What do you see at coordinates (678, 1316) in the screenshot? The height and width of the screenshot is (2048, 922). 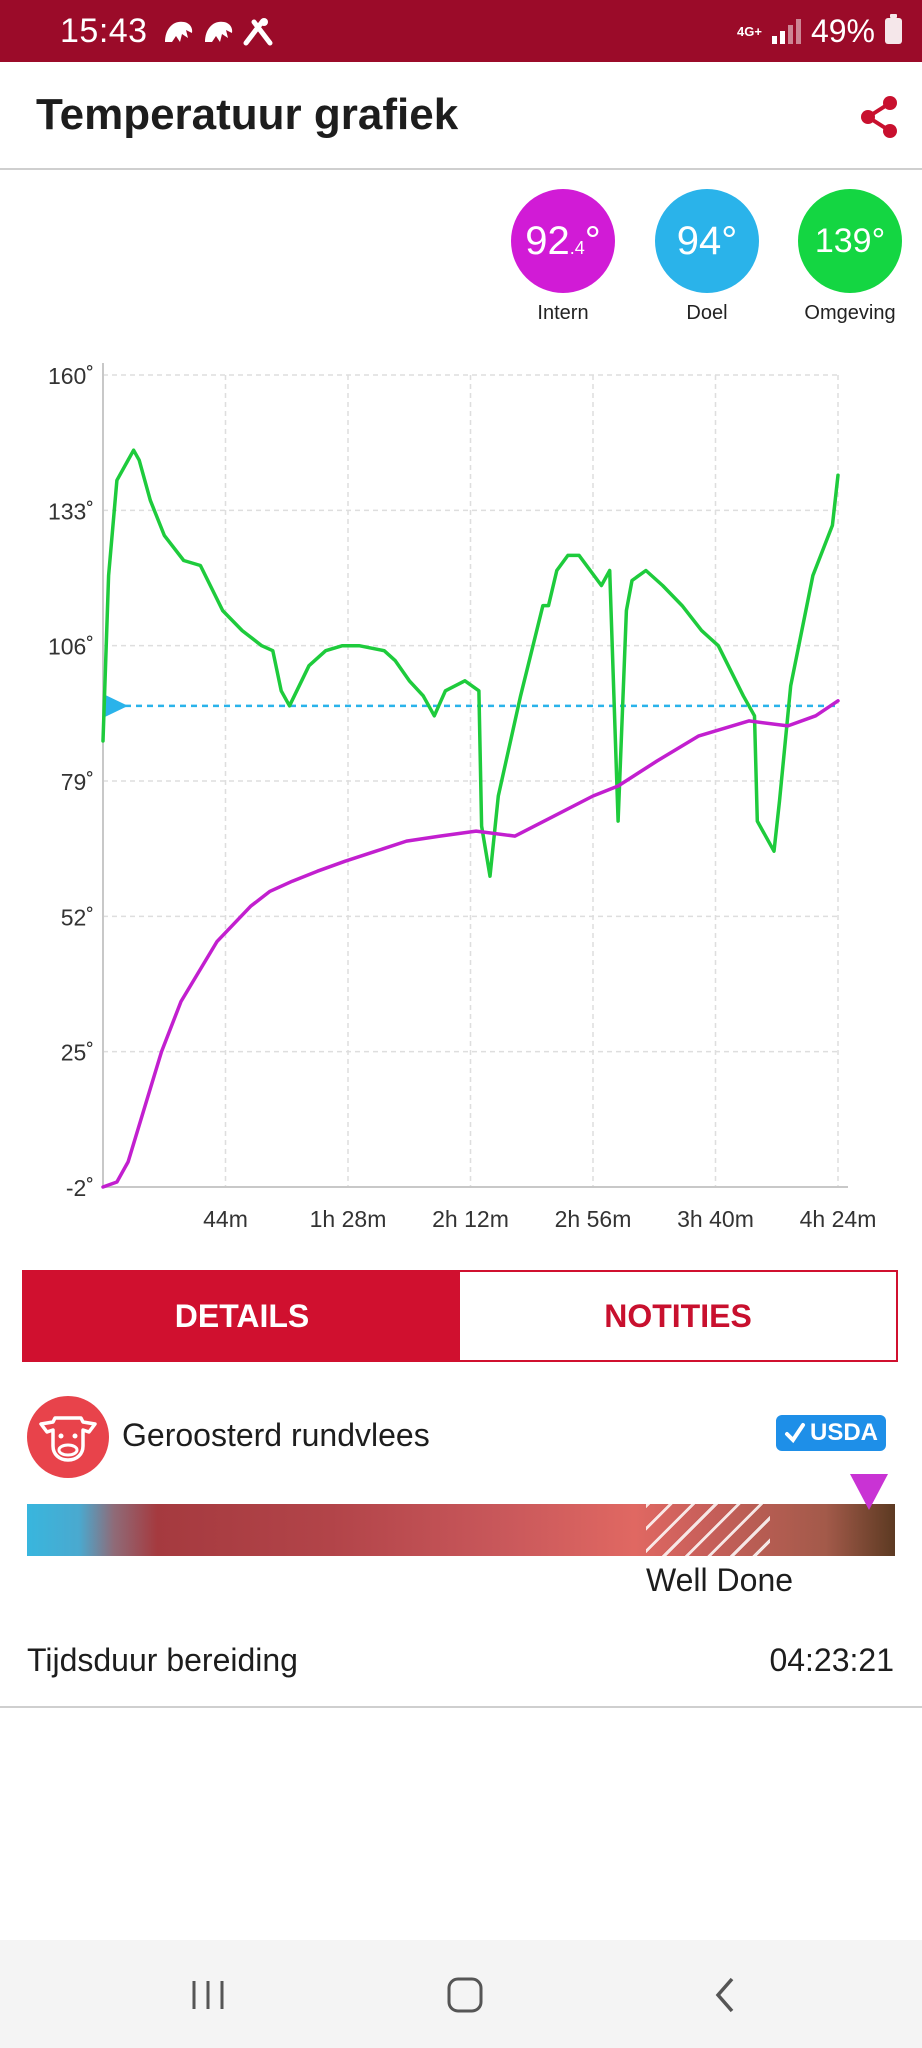 I see `tab-notes: NOTITIES` at bounding box center [678, 1316].